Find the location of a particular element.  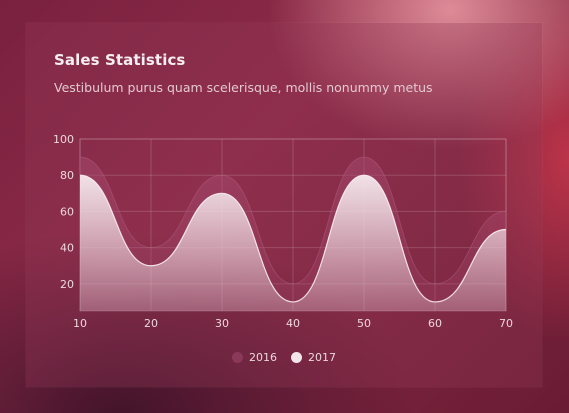

legend-item-2016: 2016 is located at coordinates (254, 357).